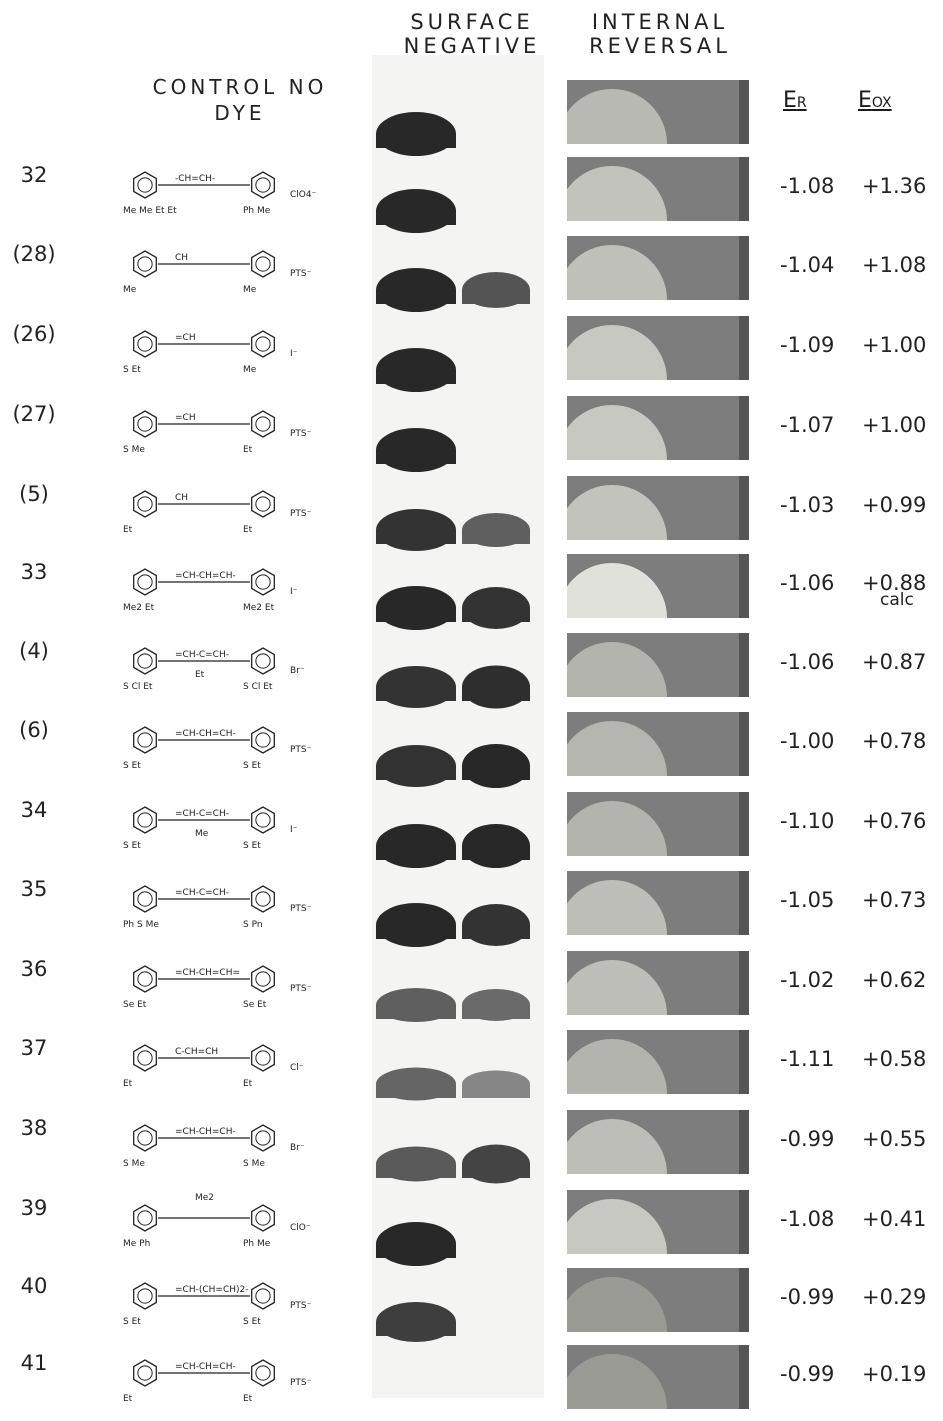 This screenshot has width=943, height=1421. What do you see at coordinates (894, 980) in the screenshot?
I see `eox-value: +0.62` at bounding box center [894, 980].